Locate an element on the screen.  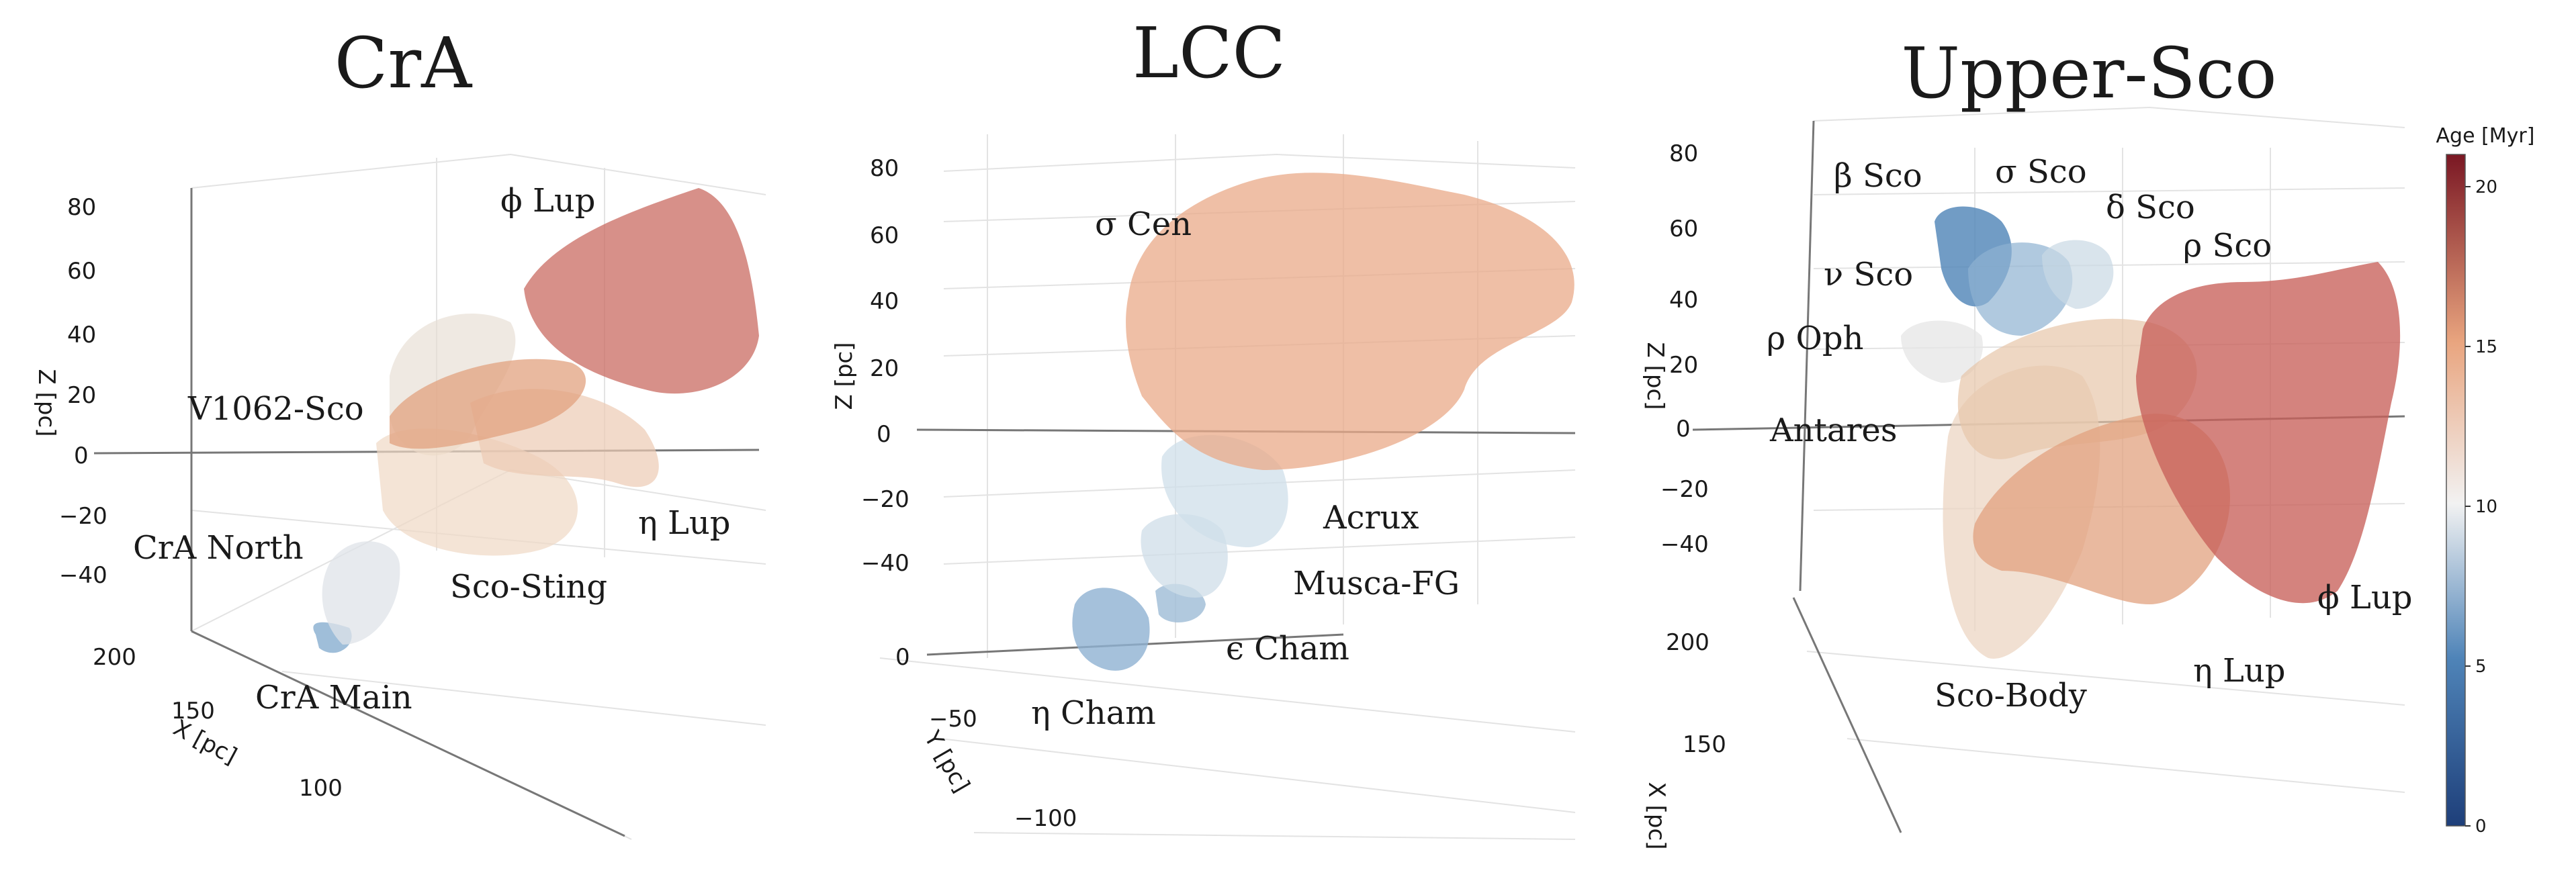
x-axis-label: X [pc] is located at coordinates (1656, 816).